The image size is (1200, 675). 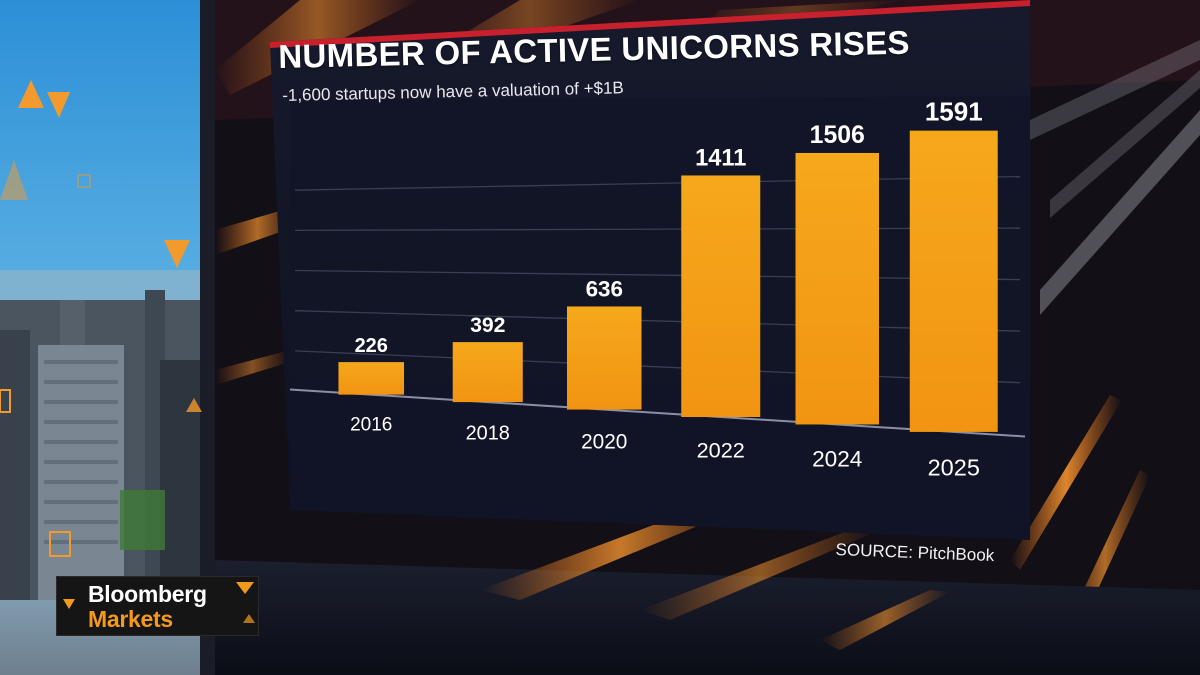 What do you see at coordinates (721, 450) in the screenshot?
I see `x-tick-label-2022: 2022` at bounding box center [721, 450].